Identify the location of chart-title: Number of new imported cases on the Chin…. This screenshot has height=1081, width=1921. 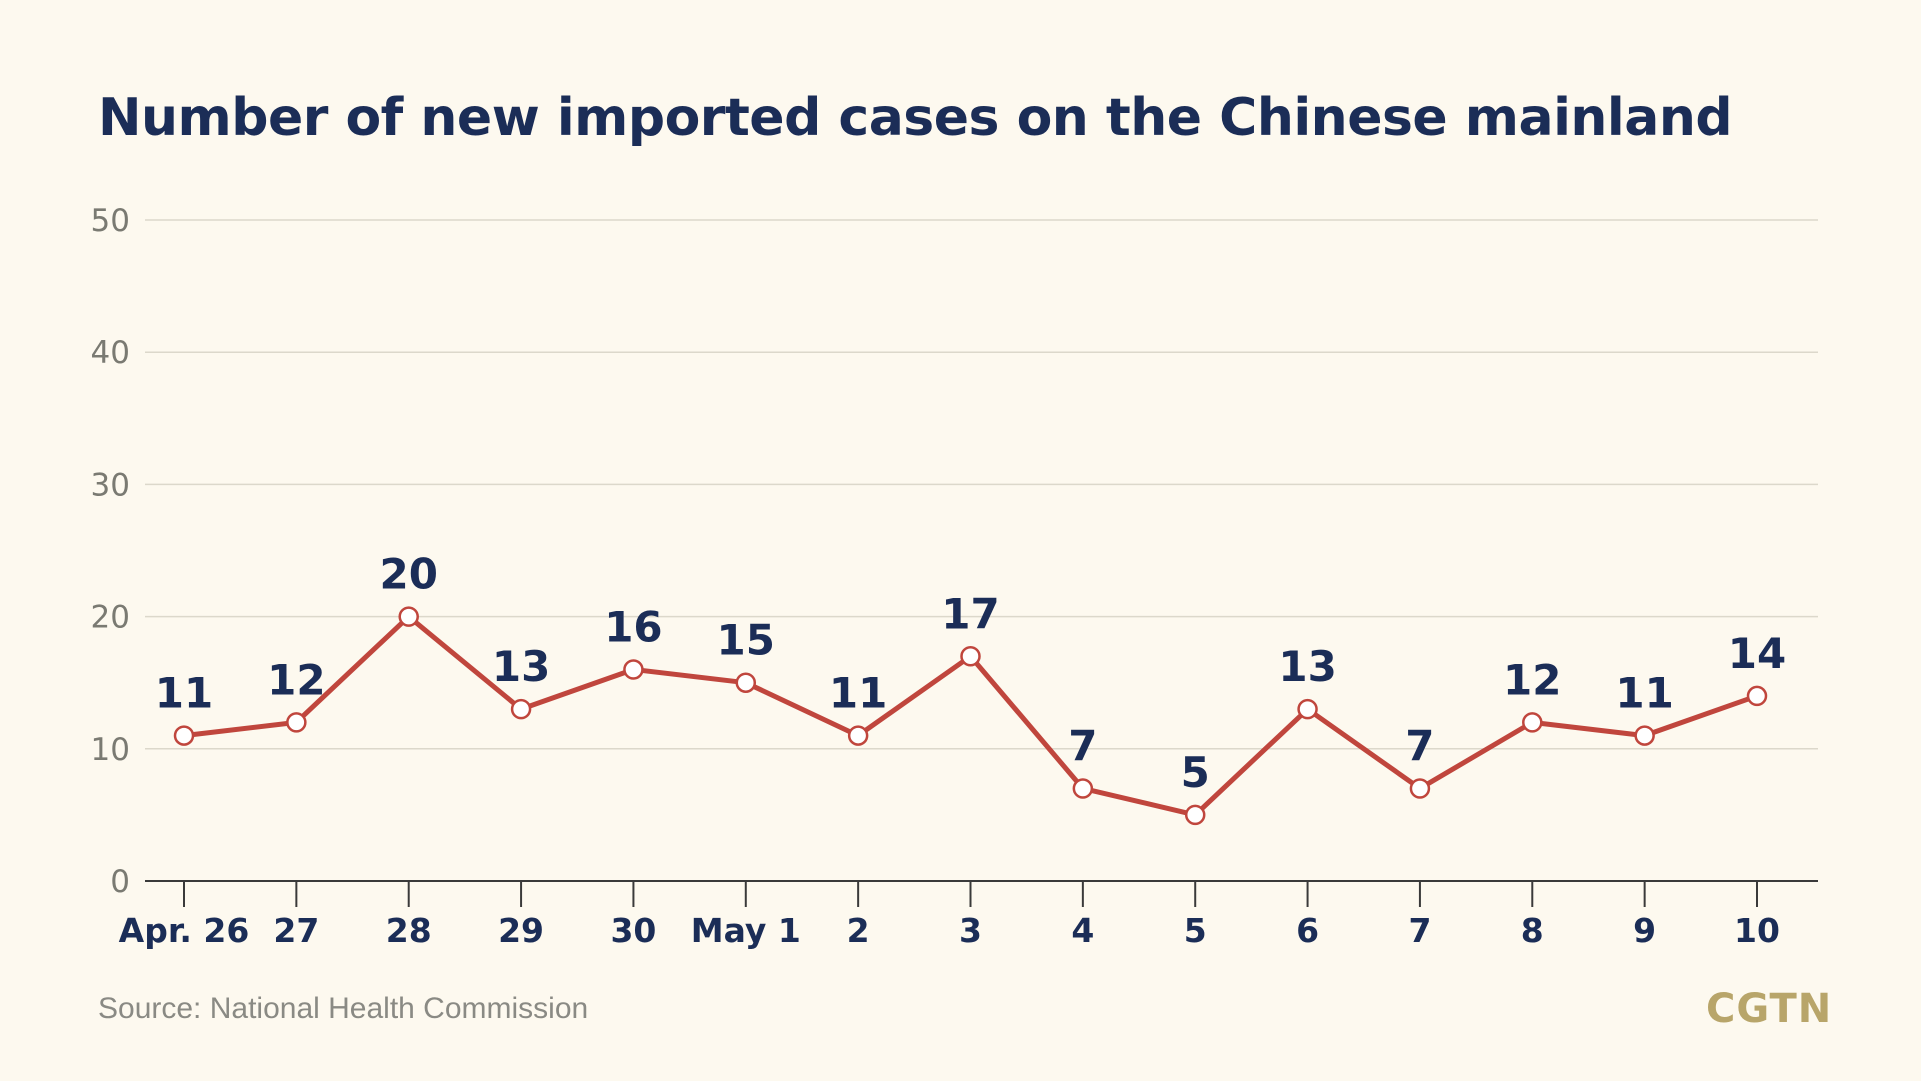
(915, 118).